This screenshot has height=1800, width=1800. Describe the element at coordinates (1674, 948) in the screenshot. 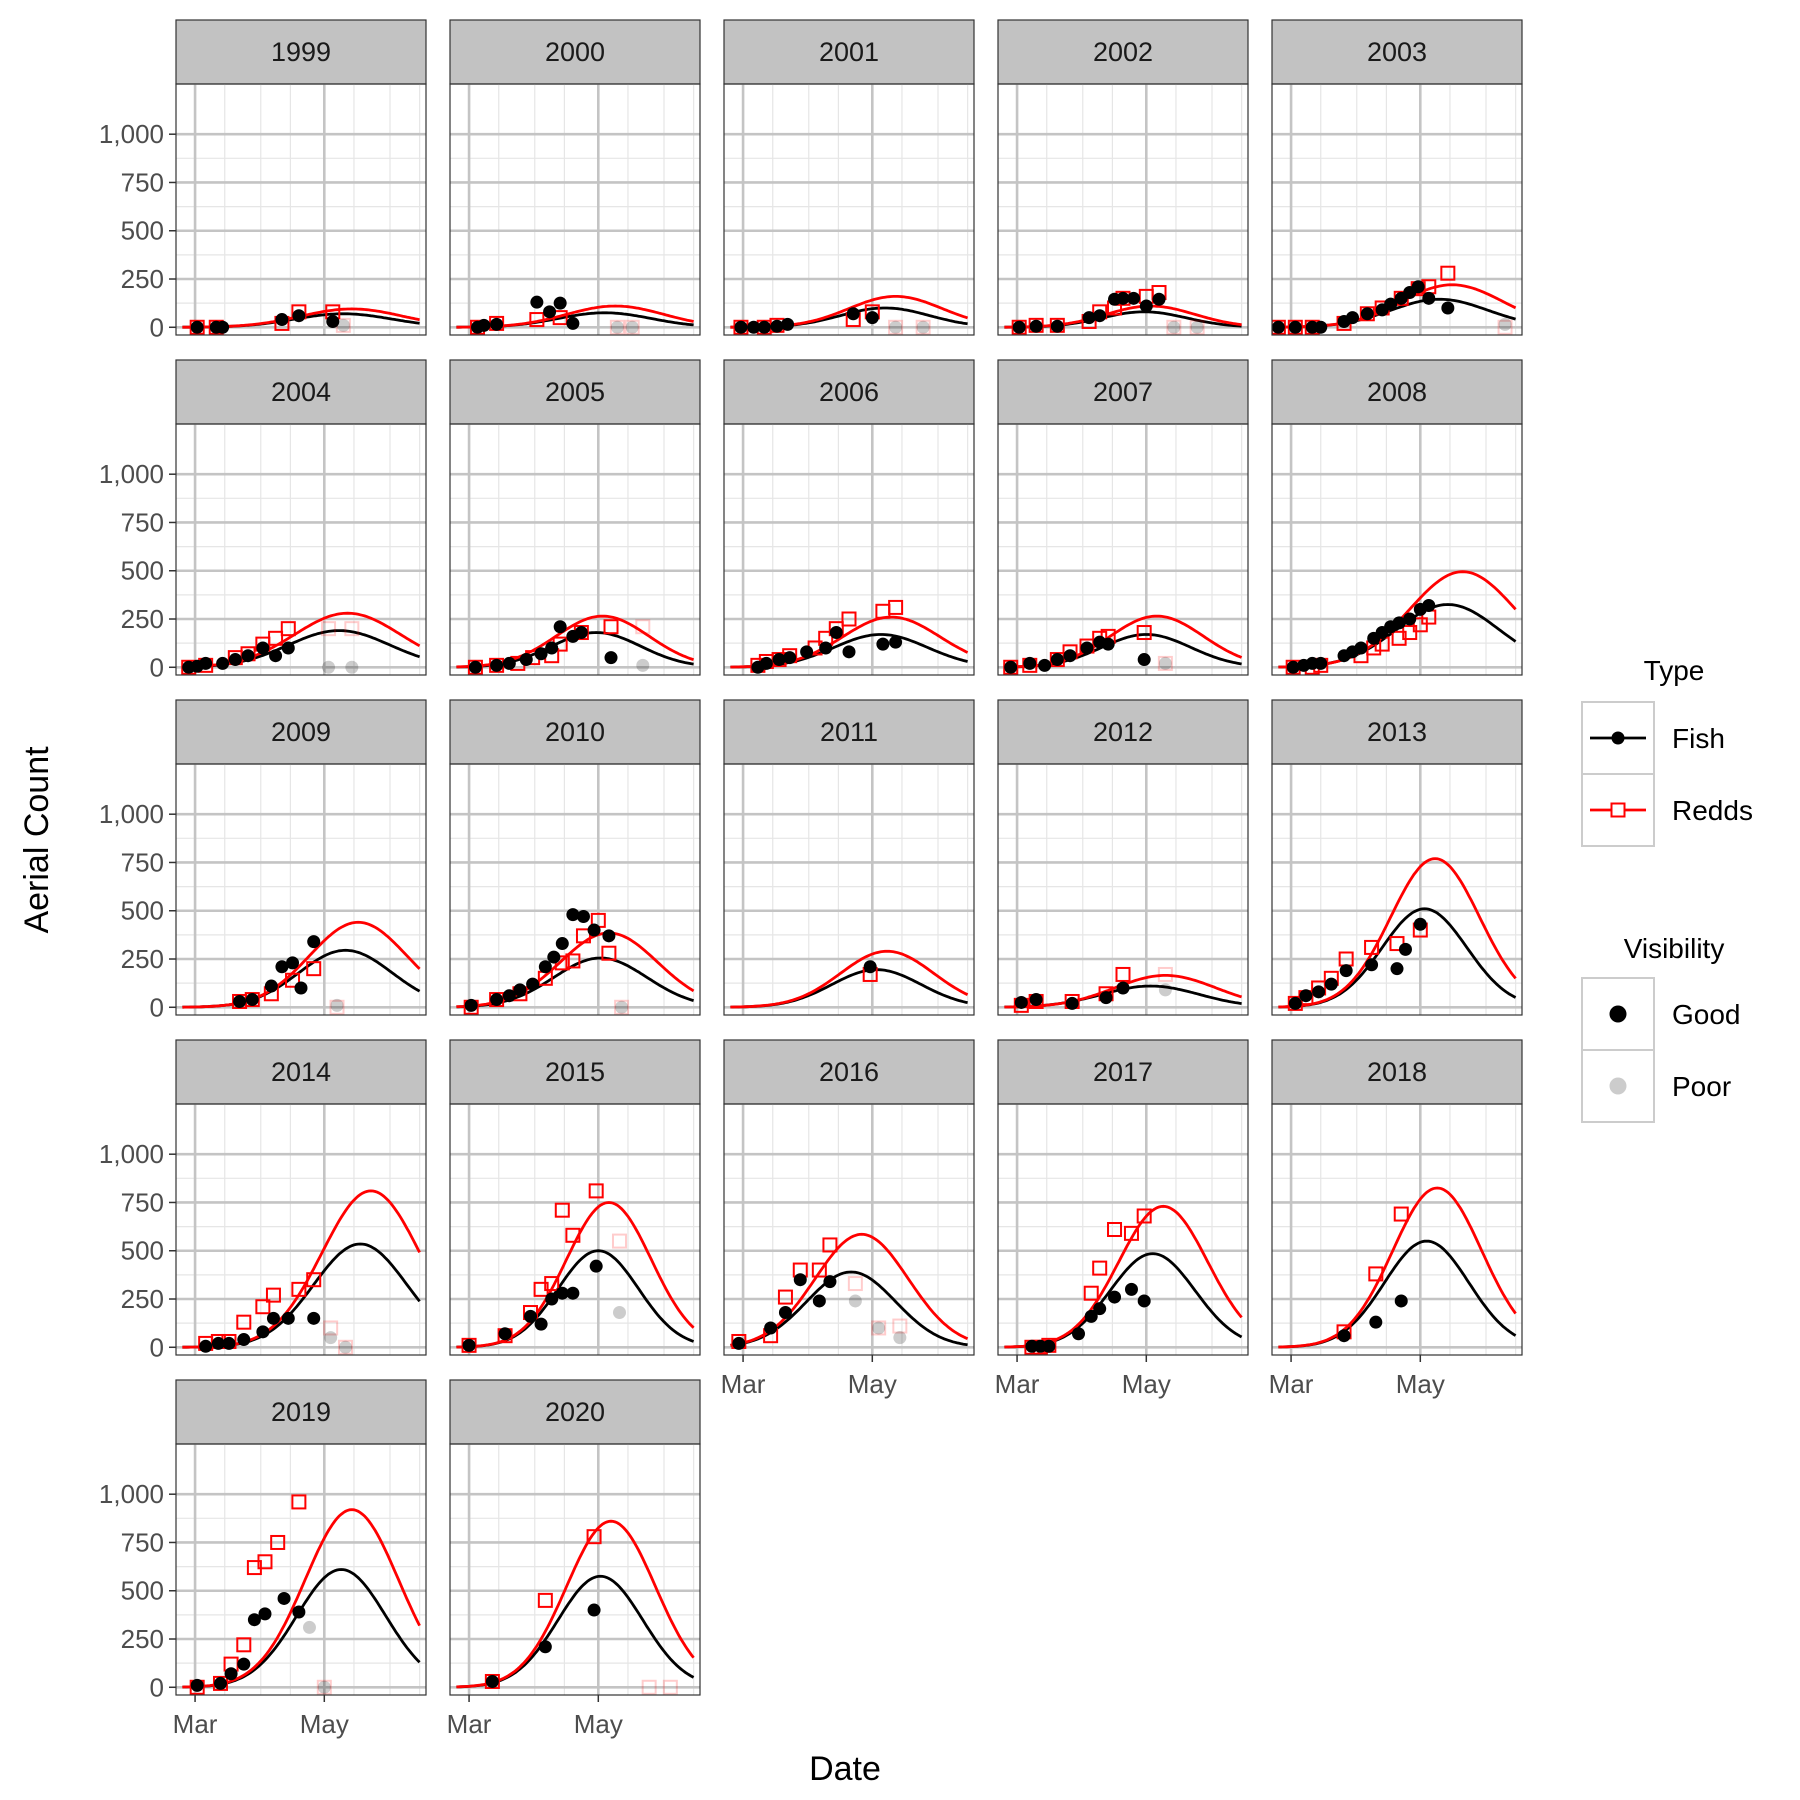

I see `legend-title-visibility: Visibility` at that location.